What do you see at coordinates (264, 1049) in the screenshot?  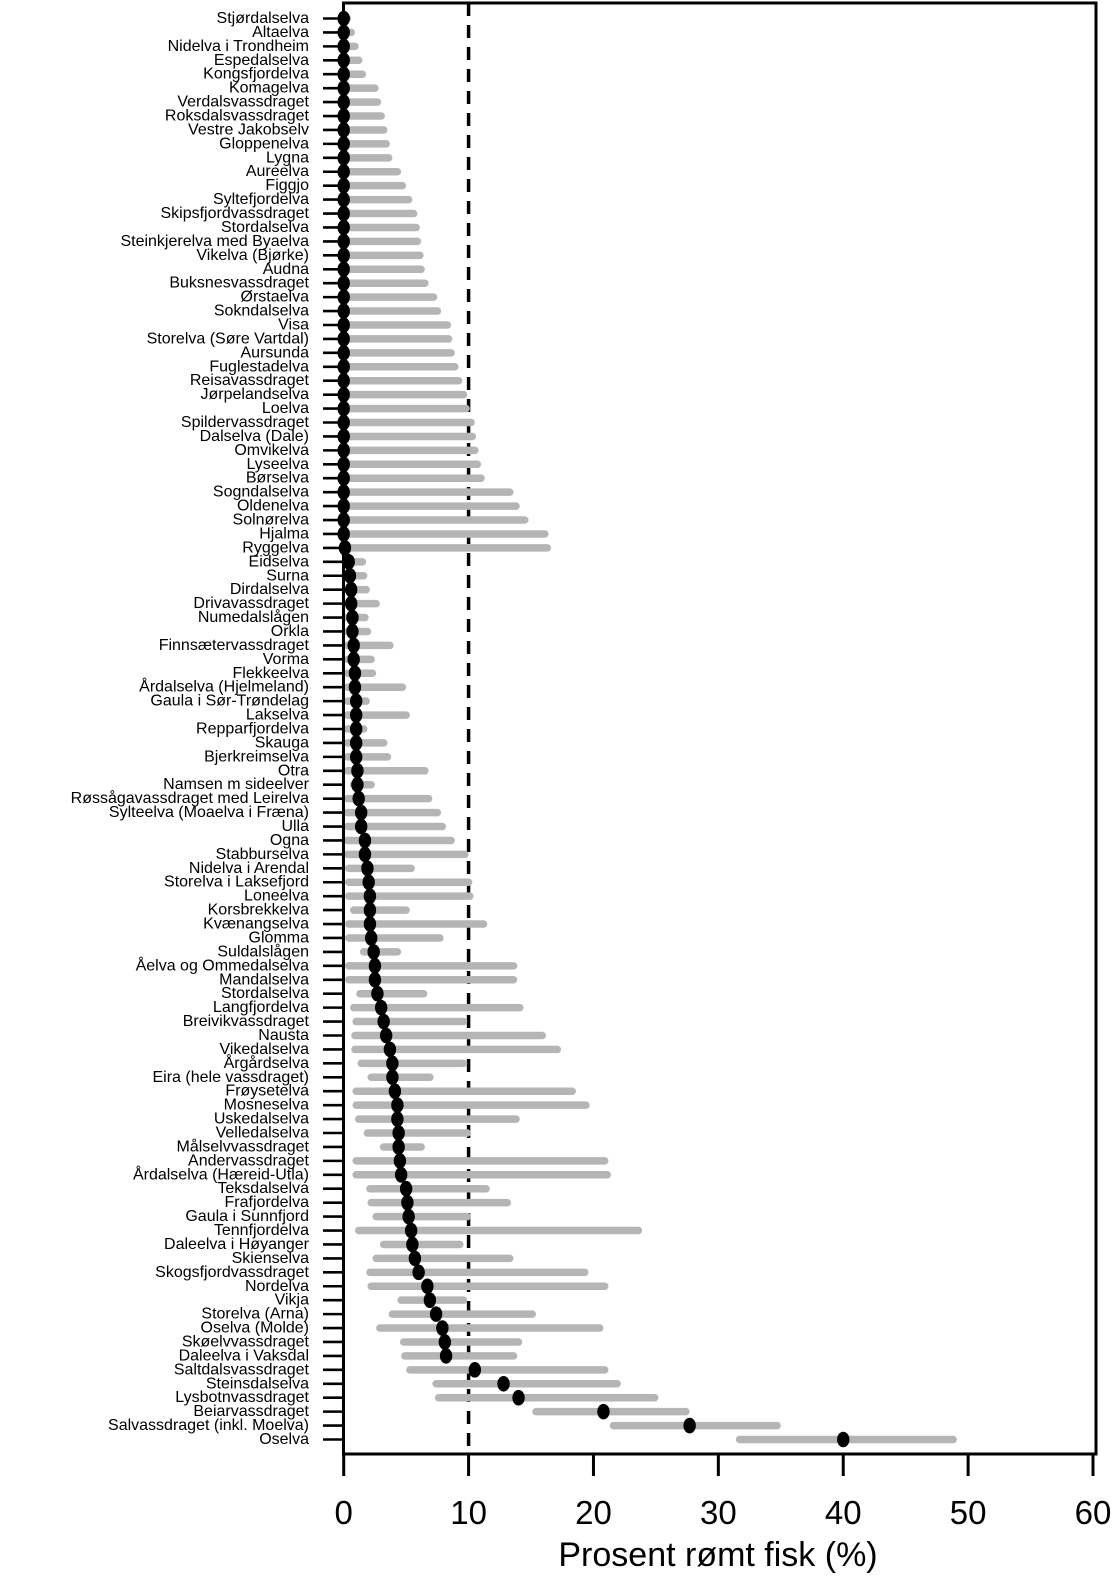 I see `row-label: Vikedalselva` at bounding box center [264, 1049].